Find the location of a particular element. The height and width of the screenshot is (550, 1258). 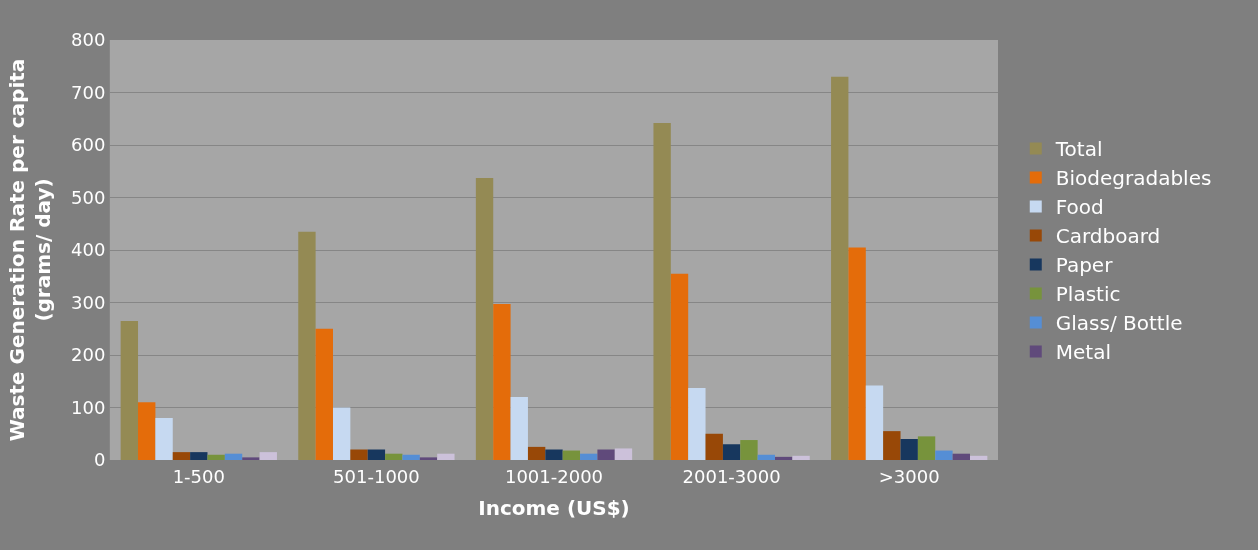

legend-label: Biodegradables is located at coordinates (1133, 178).